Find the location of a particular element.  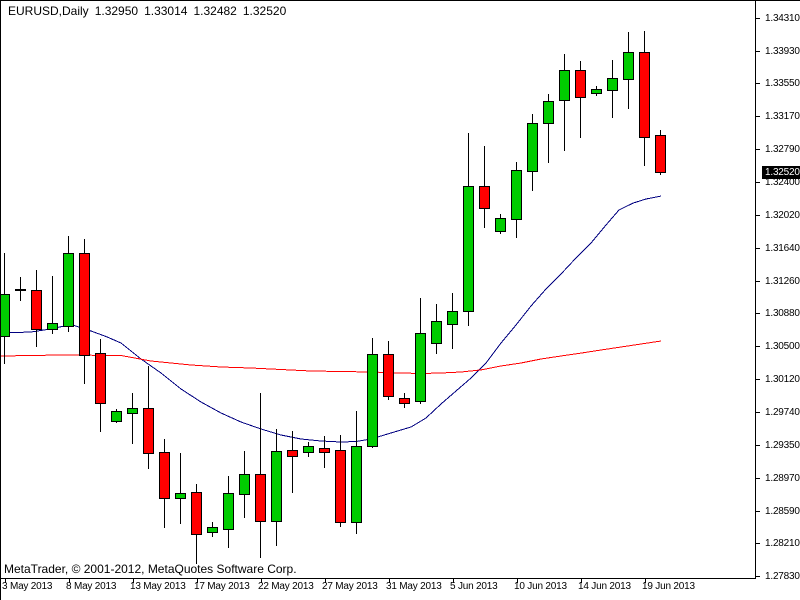

close-value: 1.32520 is located at coordinates (264, 11).